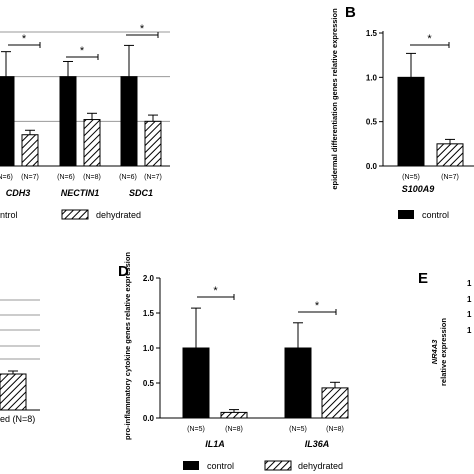  Describe the element at coordinates (24, 39) in the screenshot. I see `panel-a-sig-cdh3-star: *` at that location.